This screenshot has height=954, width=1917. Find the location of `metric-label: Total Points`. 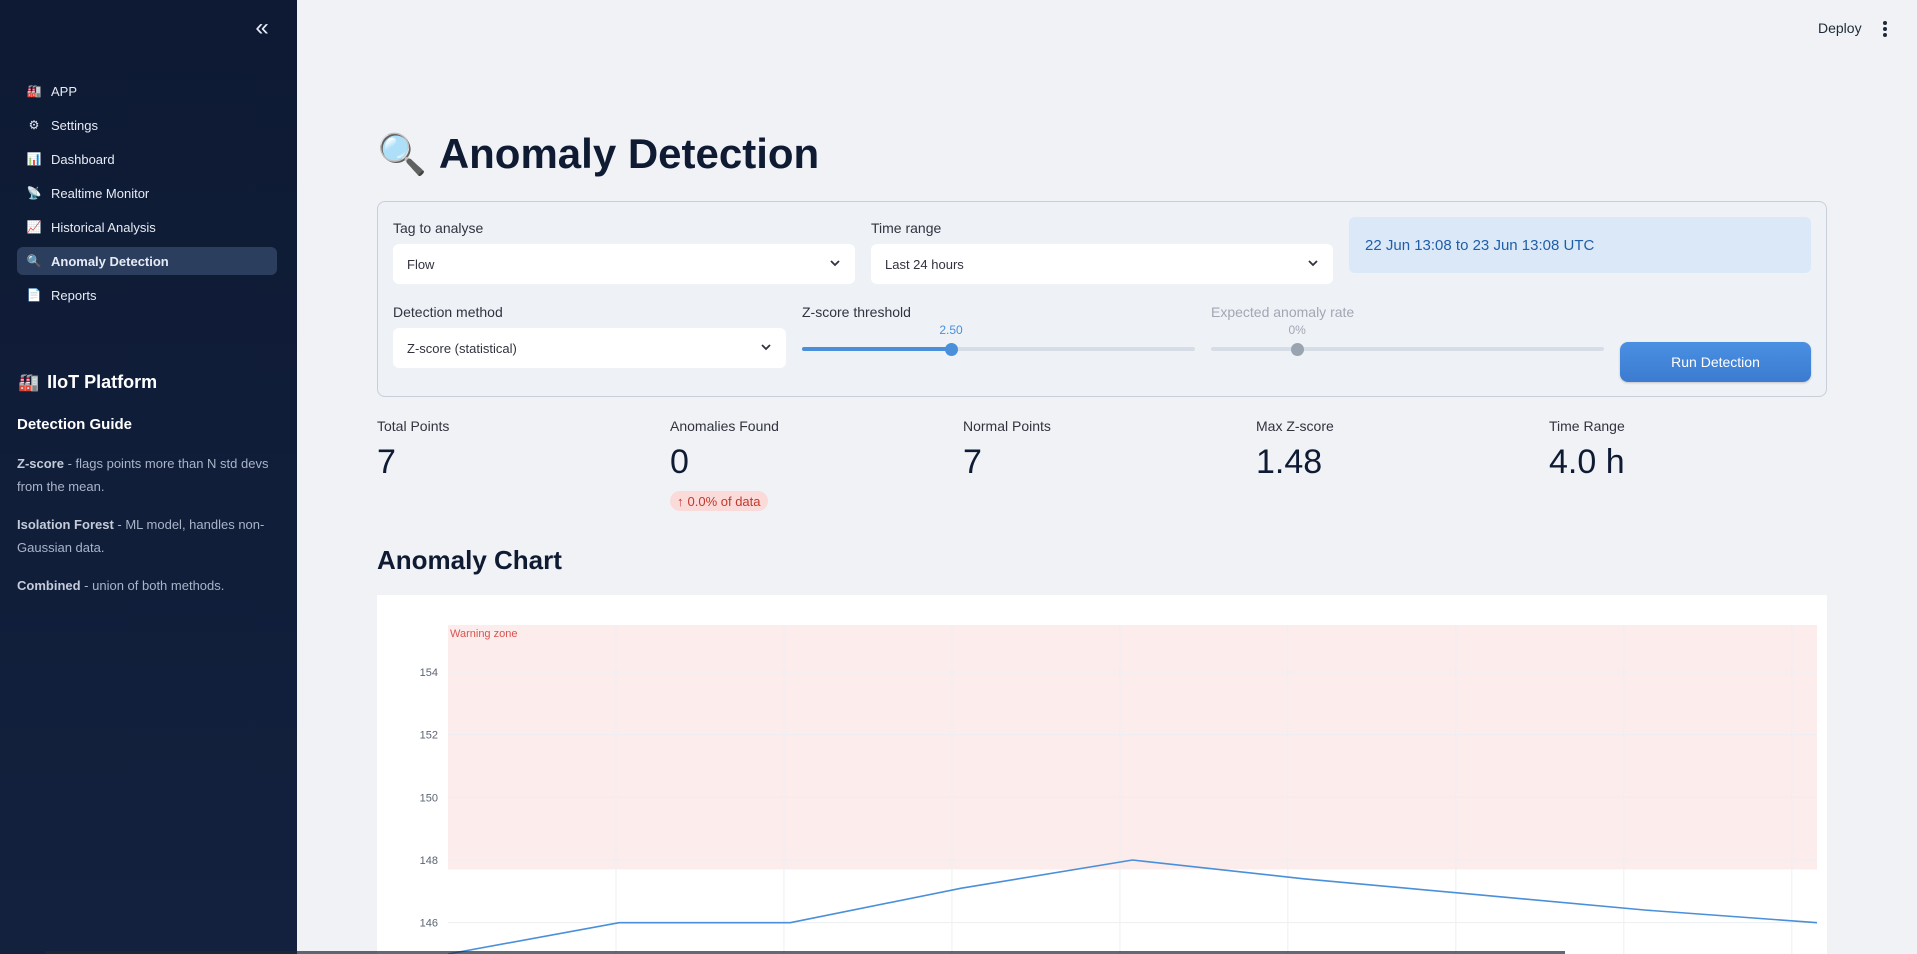

metric-label: Total Points is located at coordinates (413, 426).